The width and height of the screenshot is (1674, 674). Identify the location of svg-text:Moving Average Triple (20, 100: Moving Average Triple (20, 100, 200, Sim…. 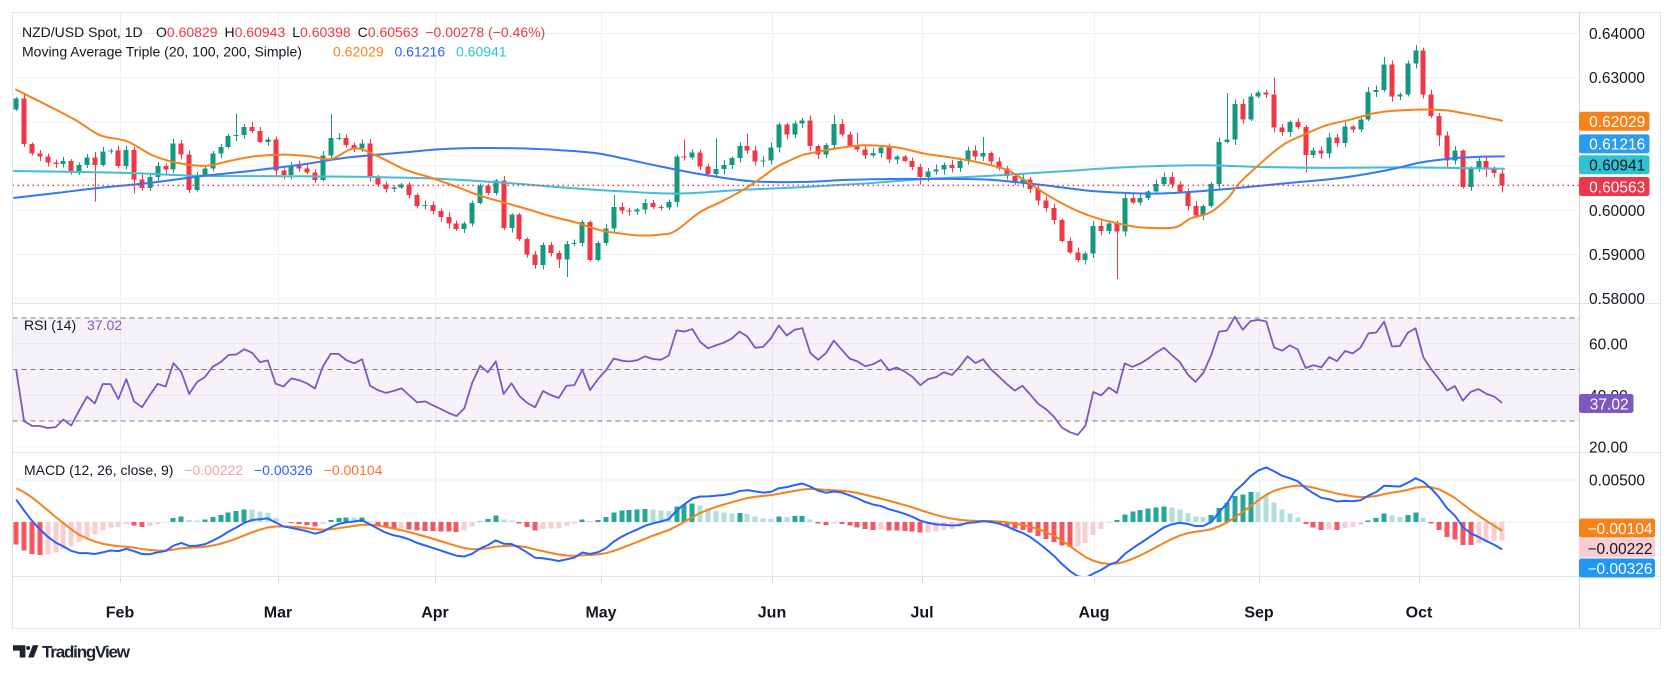
(162, 52).